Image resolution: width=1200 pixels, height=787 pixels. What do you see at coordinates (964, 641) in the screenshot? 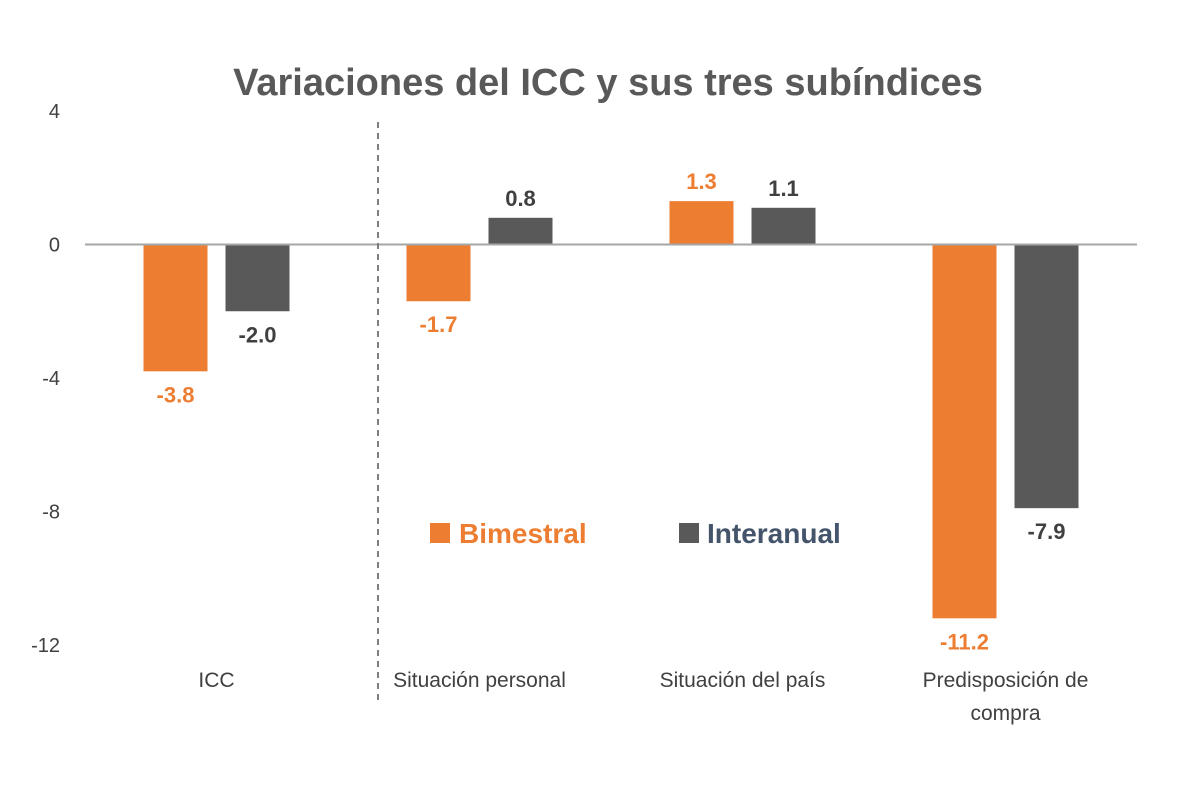
I see `data-label: -11.2` at bounding box center [964, 641].